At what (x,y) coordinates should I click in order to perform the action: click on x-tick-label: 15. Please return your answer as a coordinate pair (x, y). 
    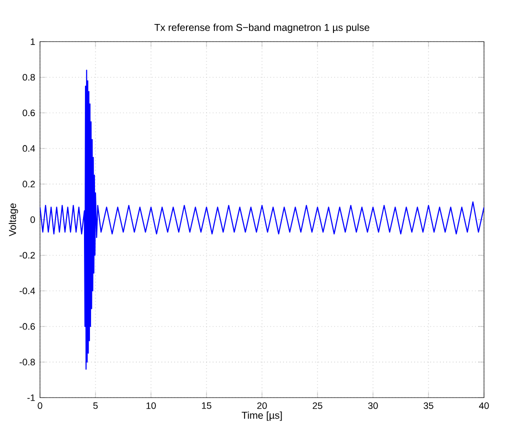
    Looking at the image, I should click on (207, 405).